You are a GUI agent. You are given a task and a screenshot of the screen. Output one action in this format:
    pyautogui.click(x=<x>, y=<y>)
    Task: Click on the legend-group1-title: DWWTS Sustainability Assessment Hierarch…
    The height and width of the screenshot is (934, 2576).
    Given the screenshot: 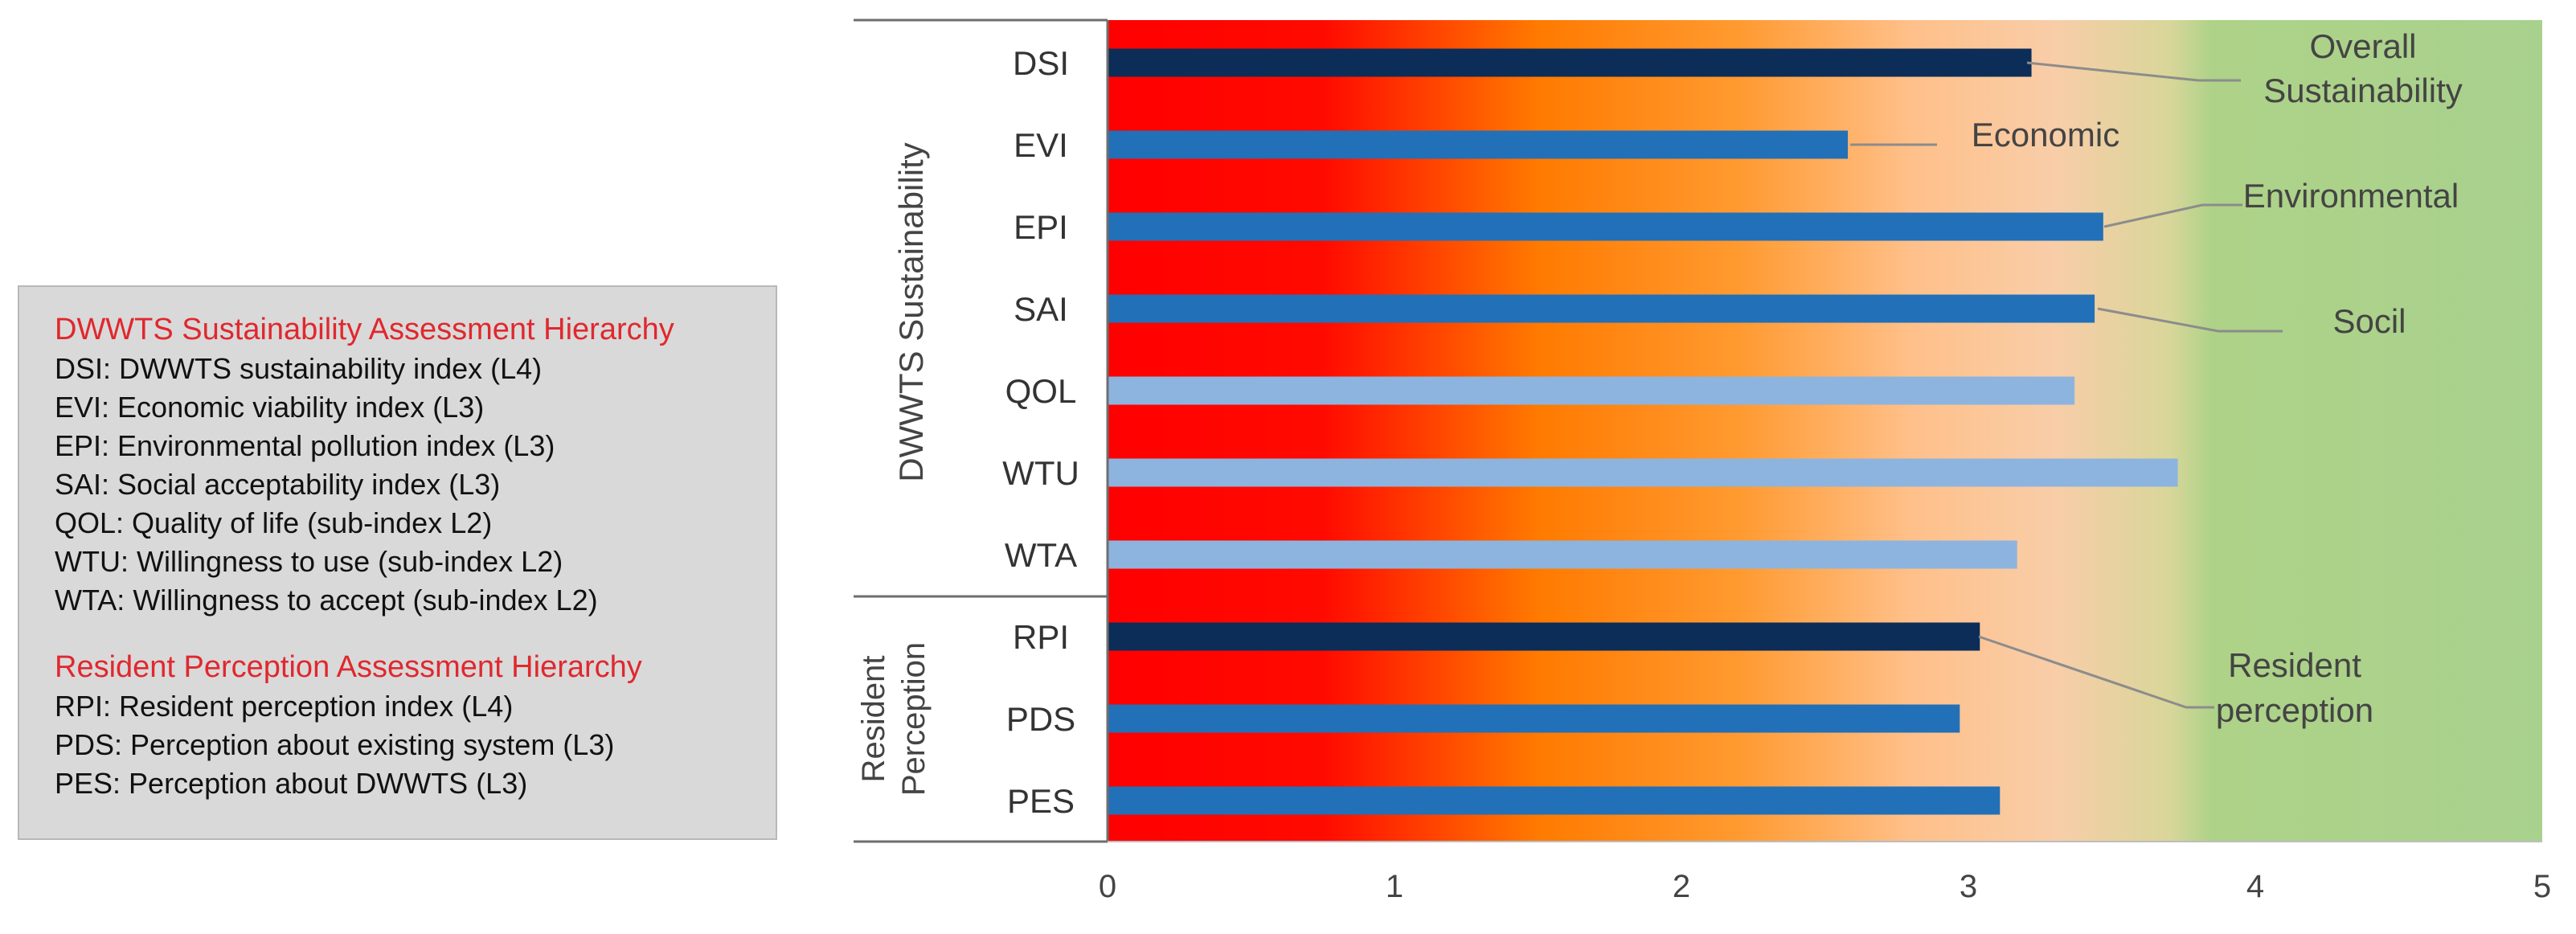 What is the action you would take?
    pyautogui.click(x=364, y=329)
    